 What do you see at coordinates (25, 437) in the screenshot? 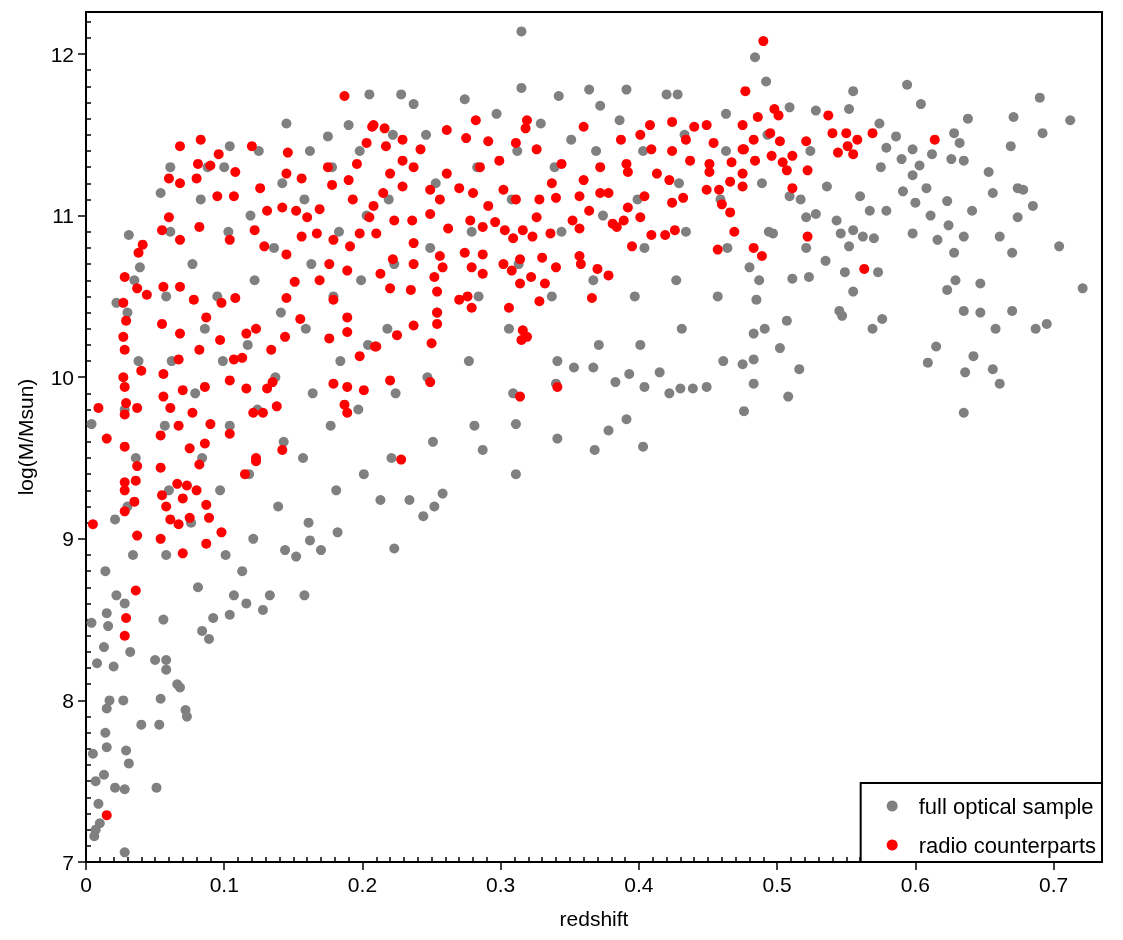
I see `y-axis-title: log(M/Msun)` at bounding box center [25, 437].